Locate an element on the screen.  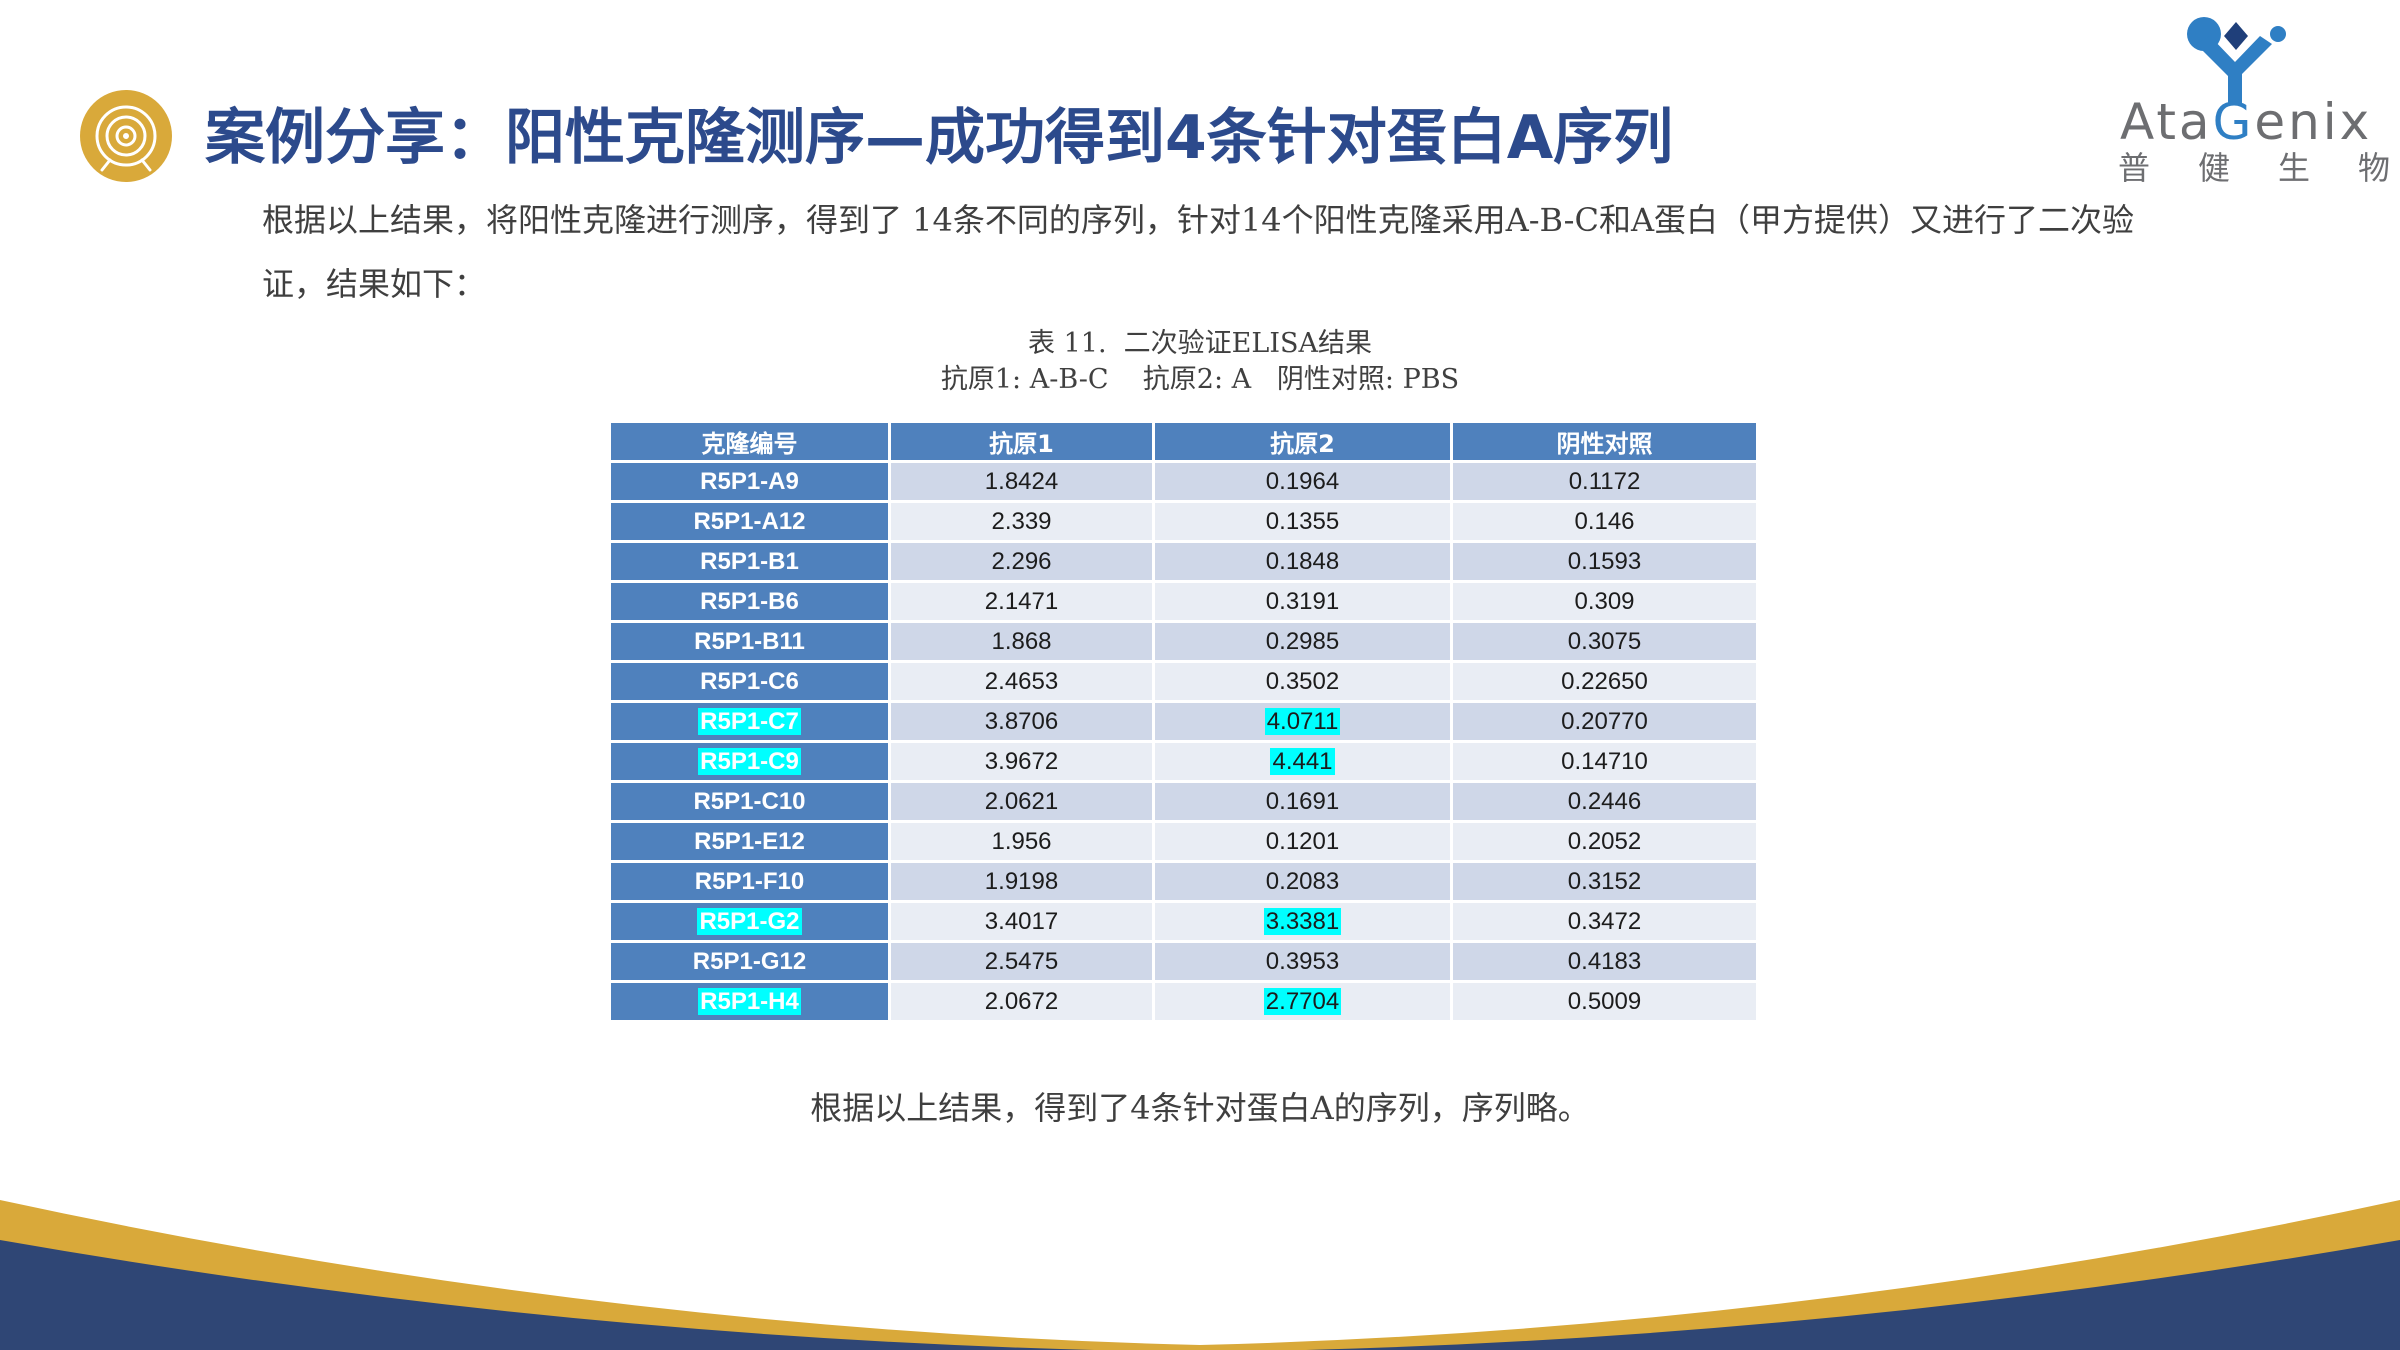
highlighted-value: R5P1-H4 is located at coordinates (749, 1001).